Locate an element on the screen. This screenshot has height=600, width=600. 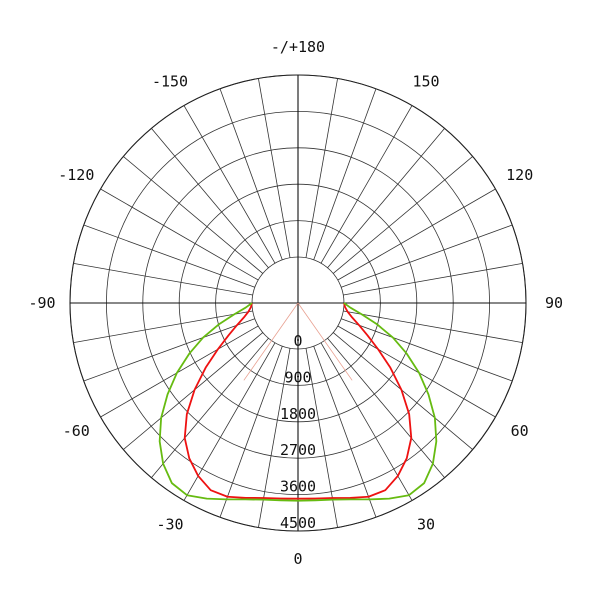
spoke--40 is located at coordinates (210, 407).